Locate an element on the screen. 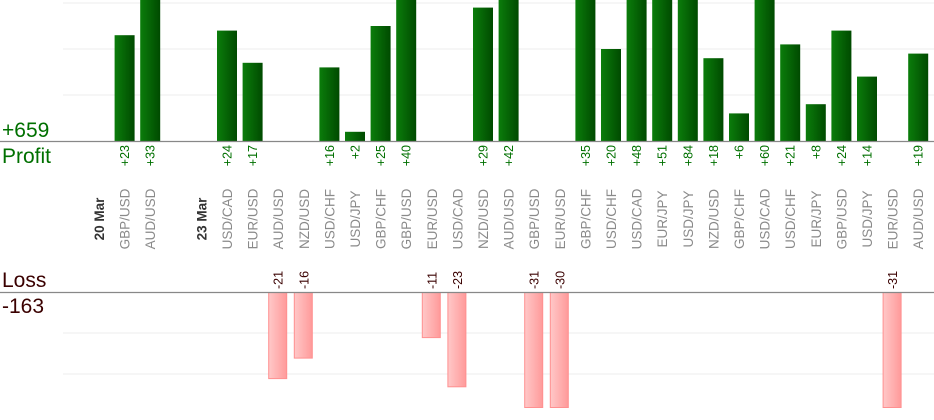  profit-total: +659 is located at coordinates (25, 130).